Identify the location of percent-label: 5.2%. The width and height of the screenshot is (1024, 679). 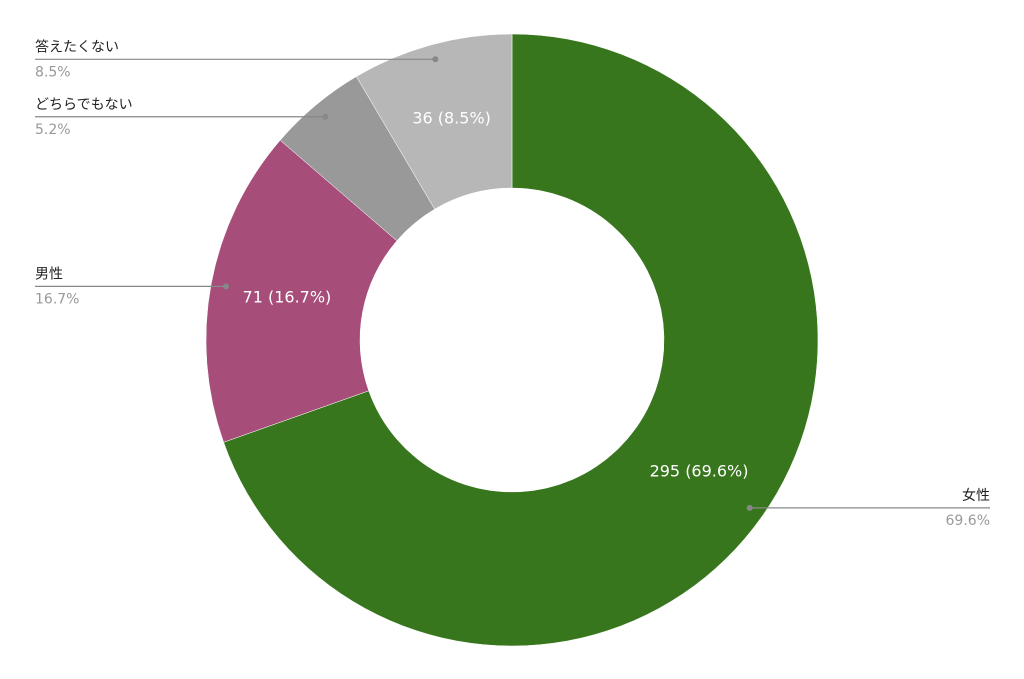
(53, 130).